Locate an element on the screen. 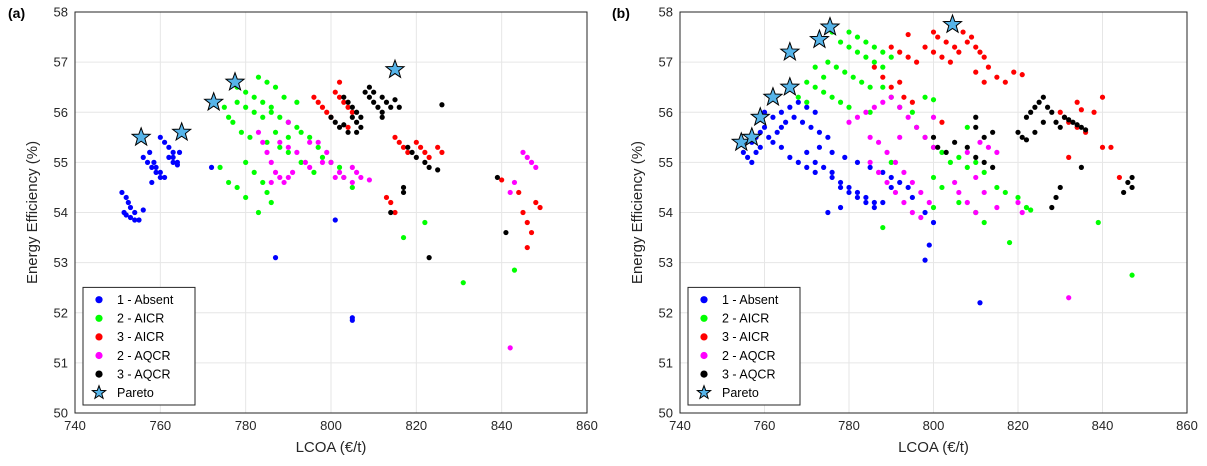 Image resolution: width=1207 pixels, height=466 pixels. legend-entry: 1 - Absent is located at coordinates (750, 300).